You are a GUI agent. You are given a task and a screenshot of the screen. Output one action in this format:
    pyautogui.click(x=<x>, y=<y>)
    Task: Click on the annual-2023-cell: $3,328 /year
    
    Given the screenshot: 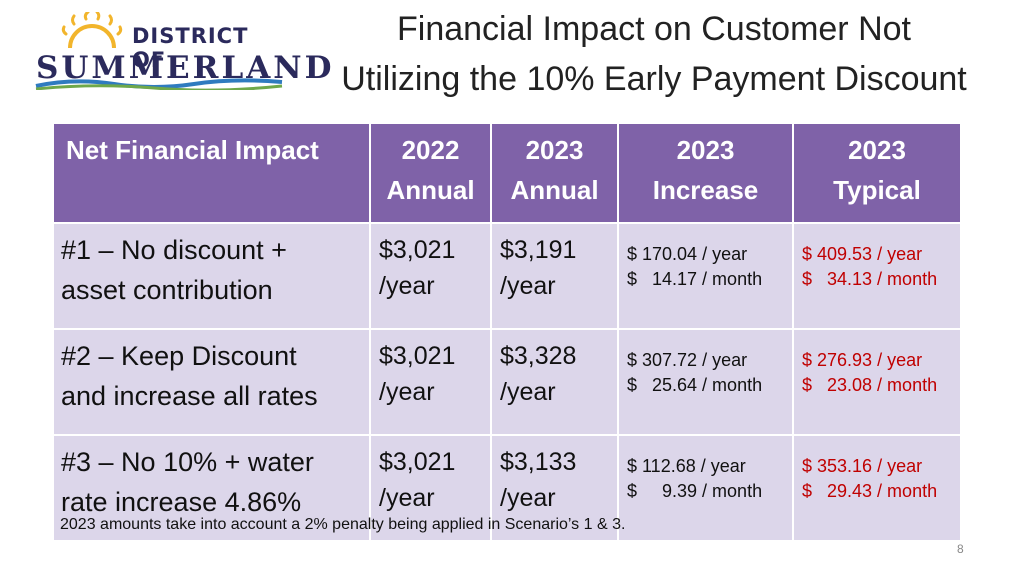 What is the action you would take?
    pyautogui.click(x=554, y=382)
    